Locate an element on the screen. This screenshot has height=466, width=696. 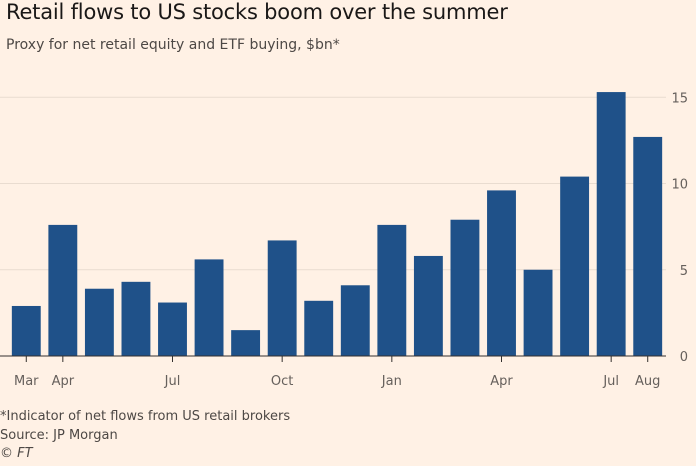
x-tick-label: Mar is located at coordinates (26, 381).